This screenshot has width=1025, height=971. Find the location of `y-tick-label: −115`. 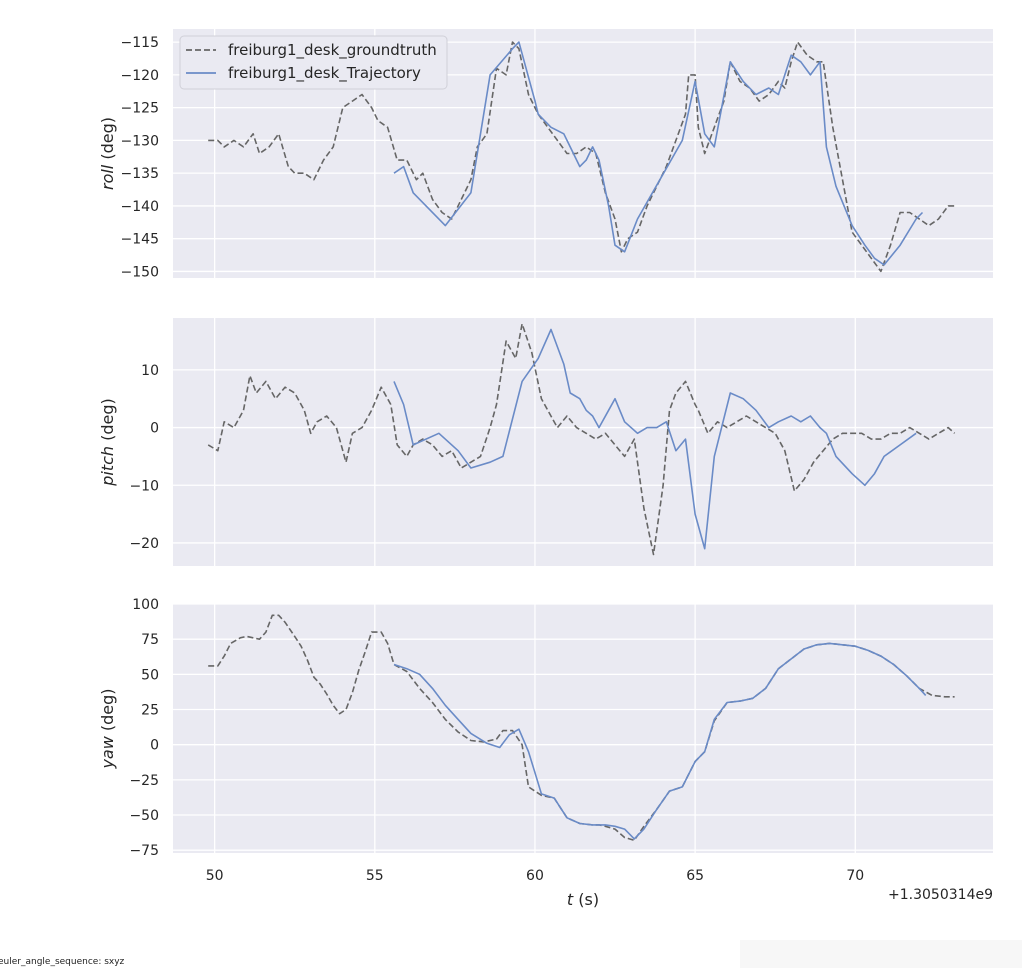

y-tick-label: −115 is located at coordinates (140, 43).